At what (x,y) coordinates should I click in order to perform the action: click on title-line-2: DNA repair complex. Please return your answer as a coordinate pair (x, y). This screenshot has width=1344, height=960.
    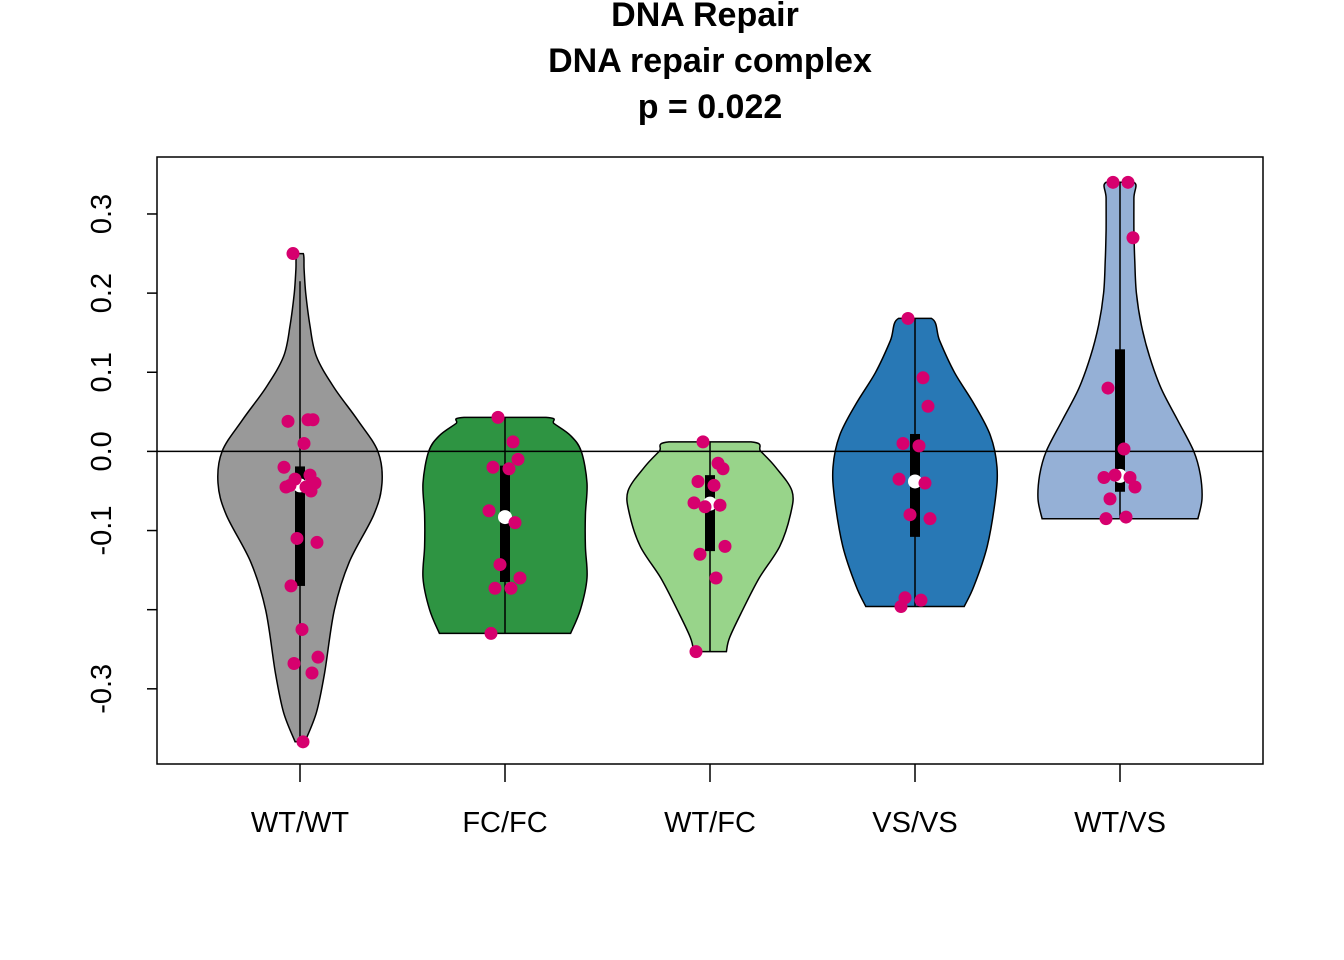
    Looking at the image, I should click on (710, 61).